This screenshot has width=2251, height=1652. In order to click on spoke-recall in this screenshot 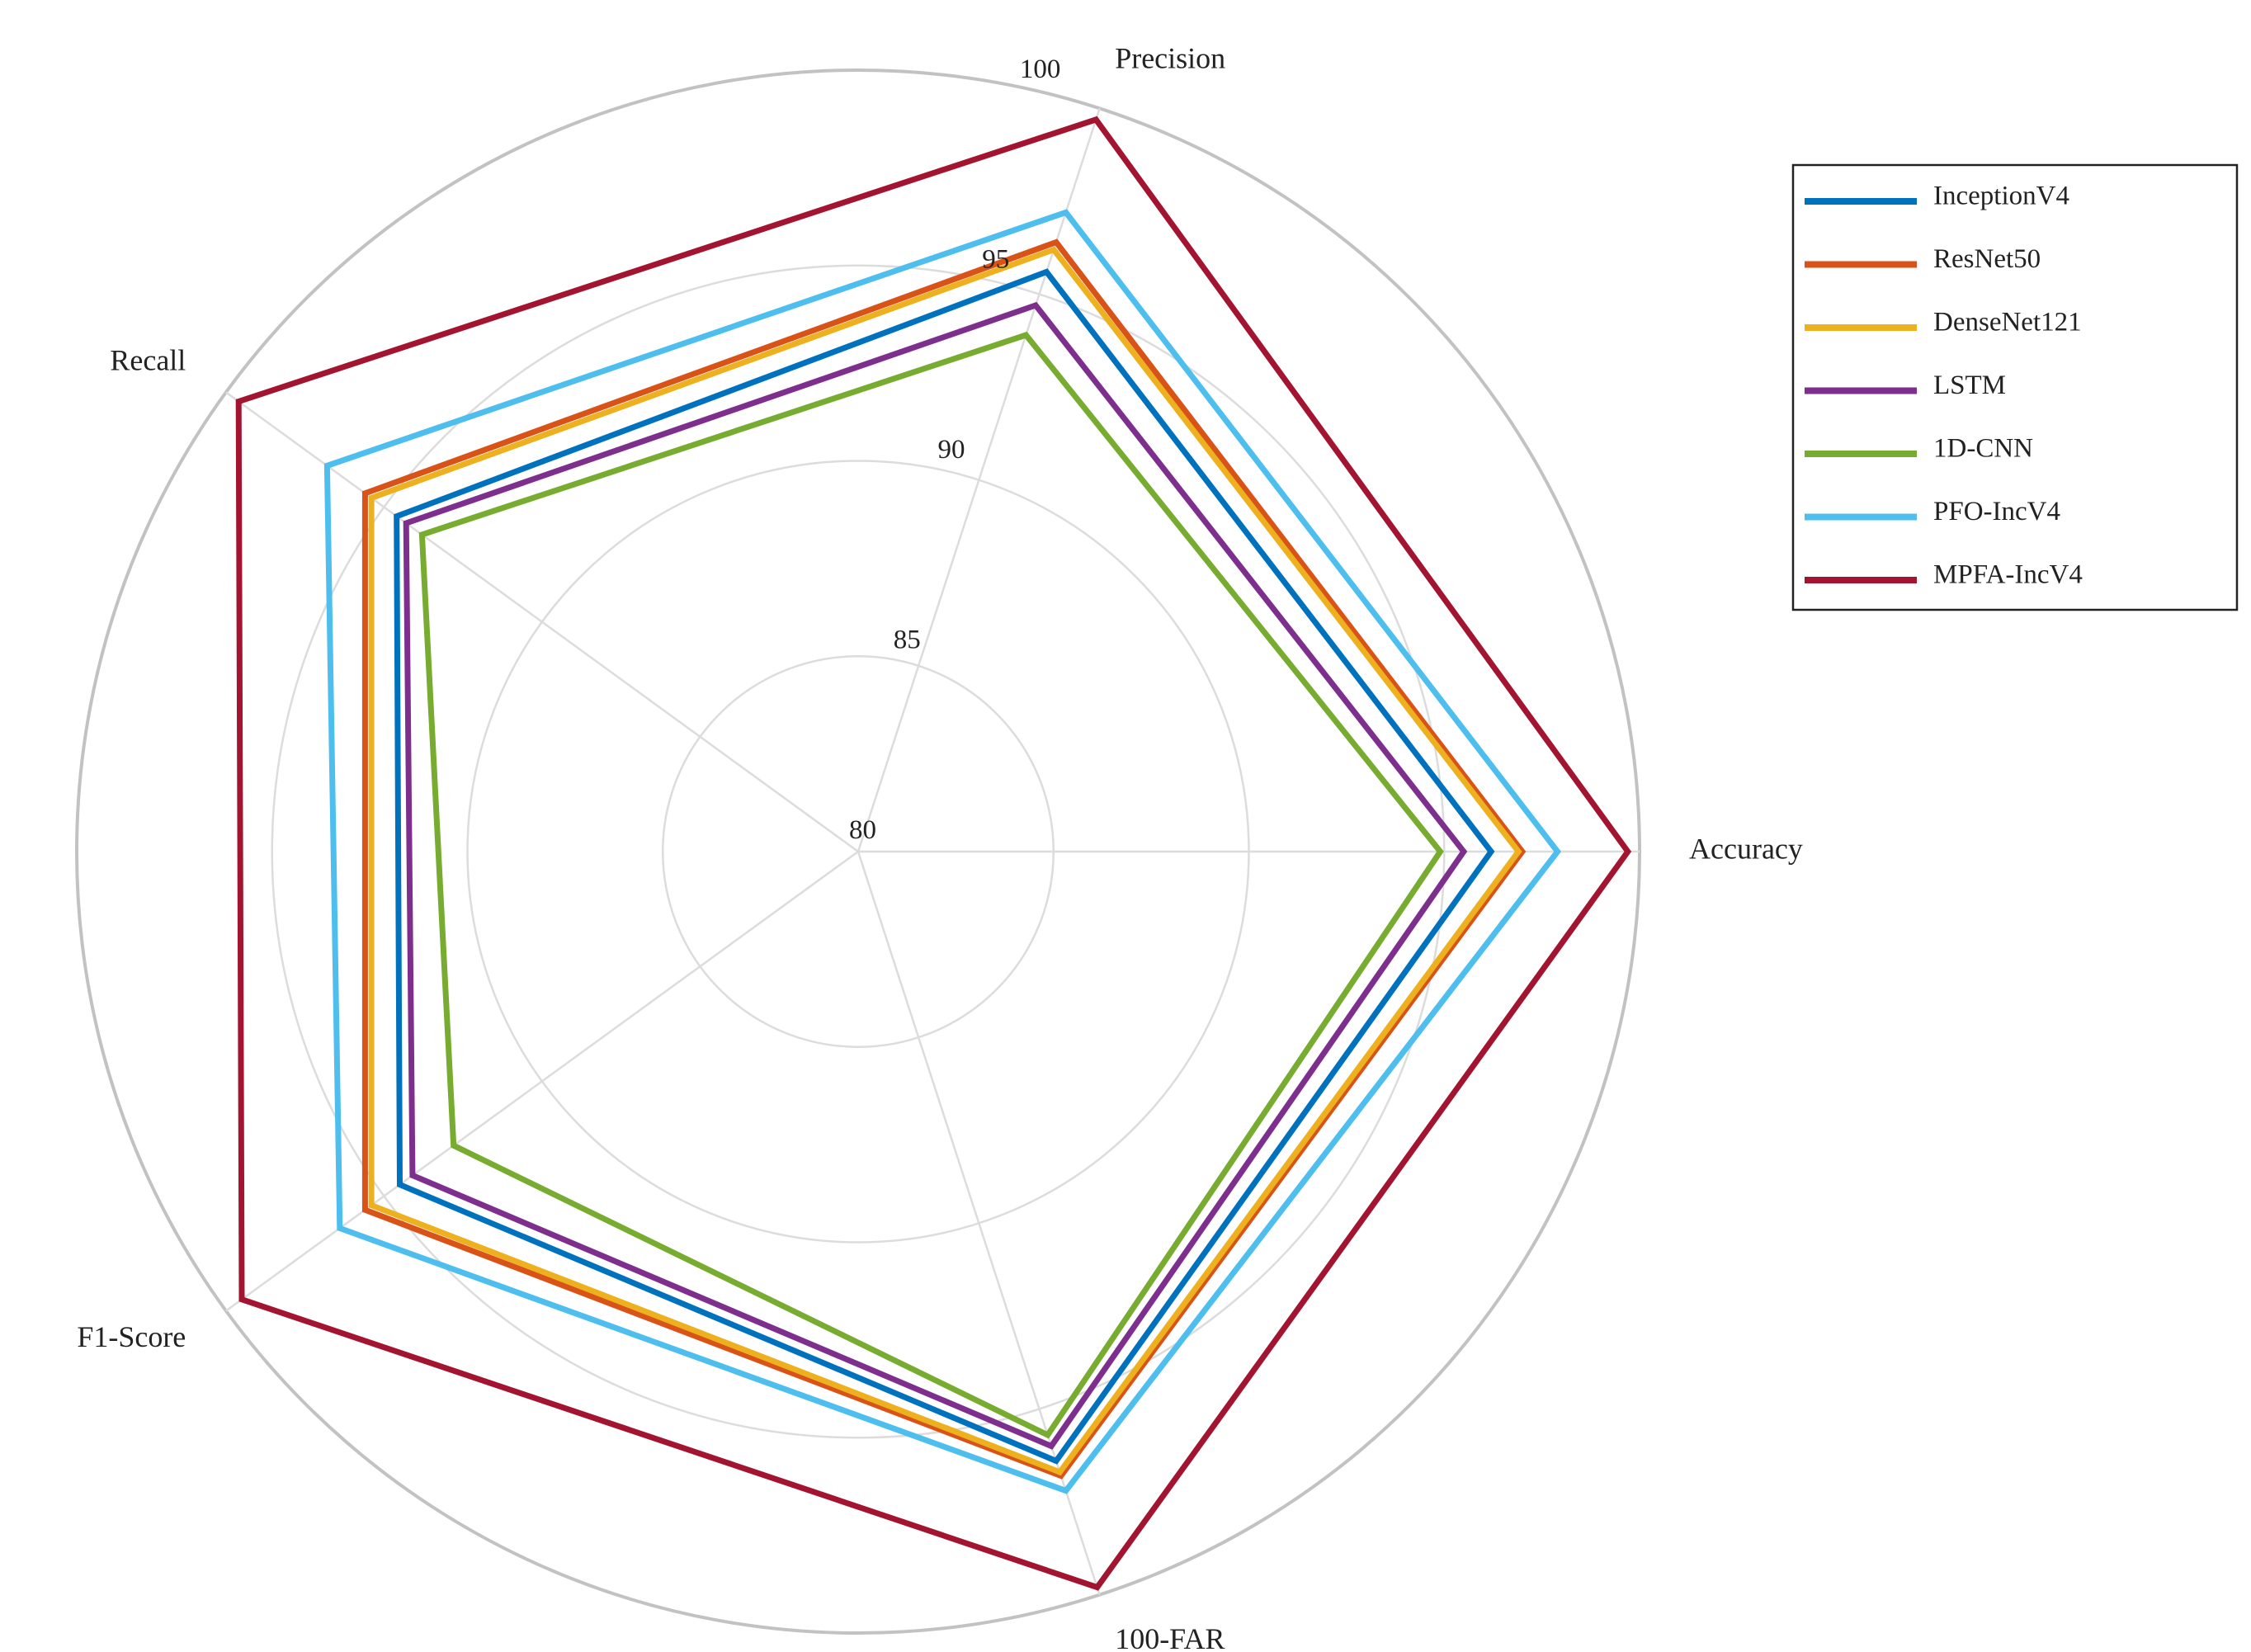, I will do `click(542, 622)`.